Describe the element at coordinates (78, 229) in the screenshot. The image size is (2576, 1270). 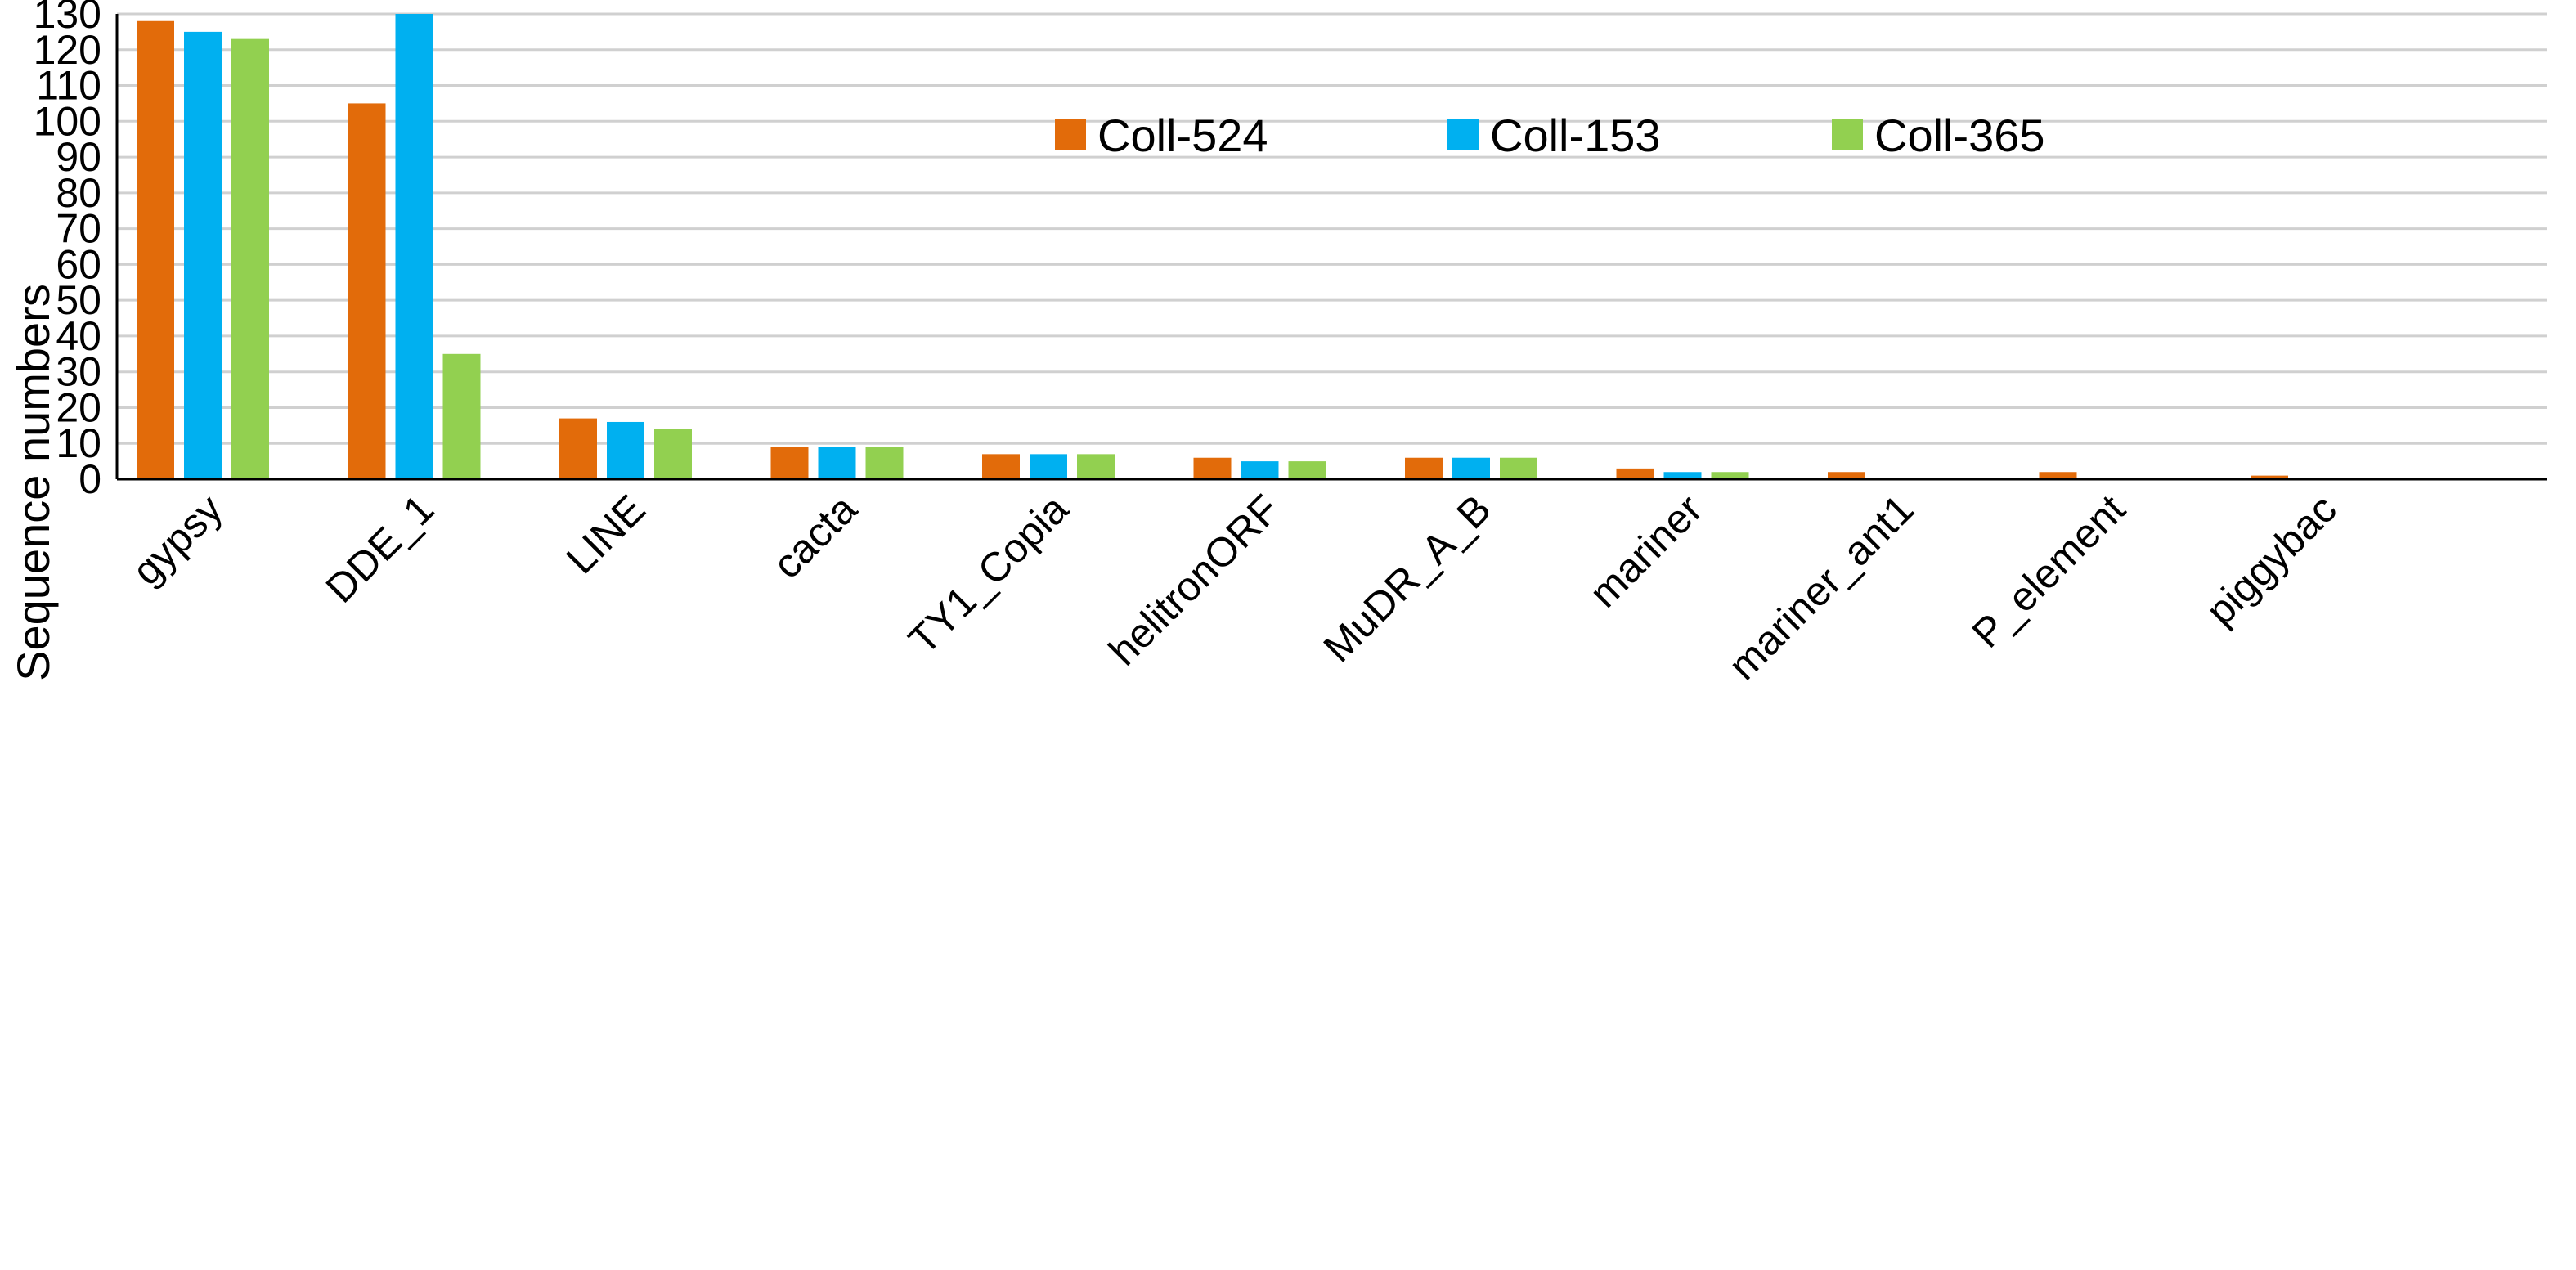
I see `y-tick-label: 70` at that location.